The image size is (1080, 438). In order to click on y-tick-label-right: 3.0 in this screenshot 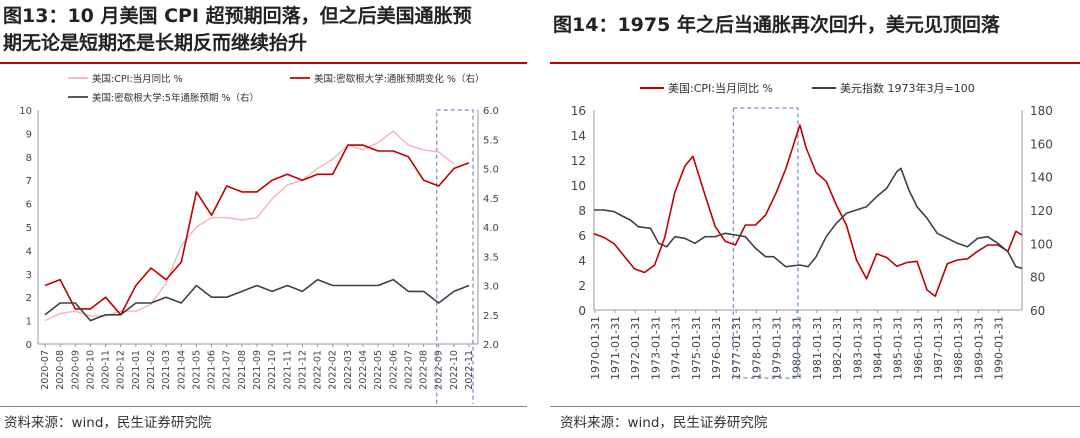, I will do `click(491, 287)`.